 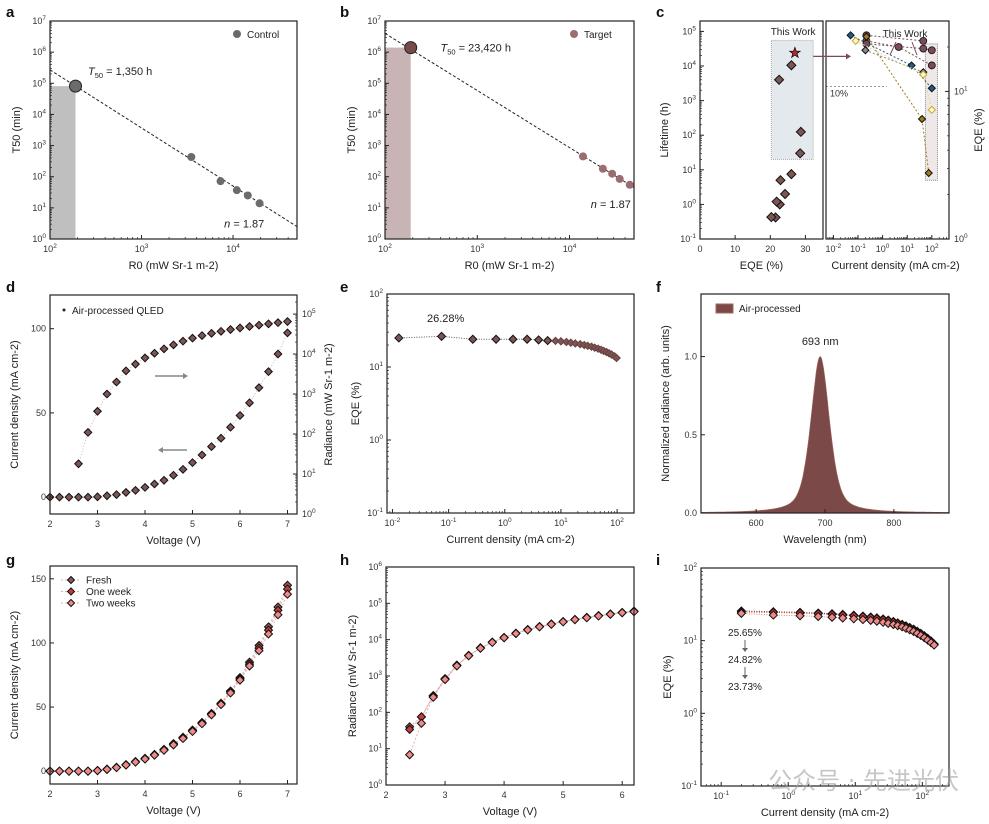 What do you see at coordinates (735, 249) in the screenshot?
I see `x-tick-label: 10` at bounding box center [735, 249].